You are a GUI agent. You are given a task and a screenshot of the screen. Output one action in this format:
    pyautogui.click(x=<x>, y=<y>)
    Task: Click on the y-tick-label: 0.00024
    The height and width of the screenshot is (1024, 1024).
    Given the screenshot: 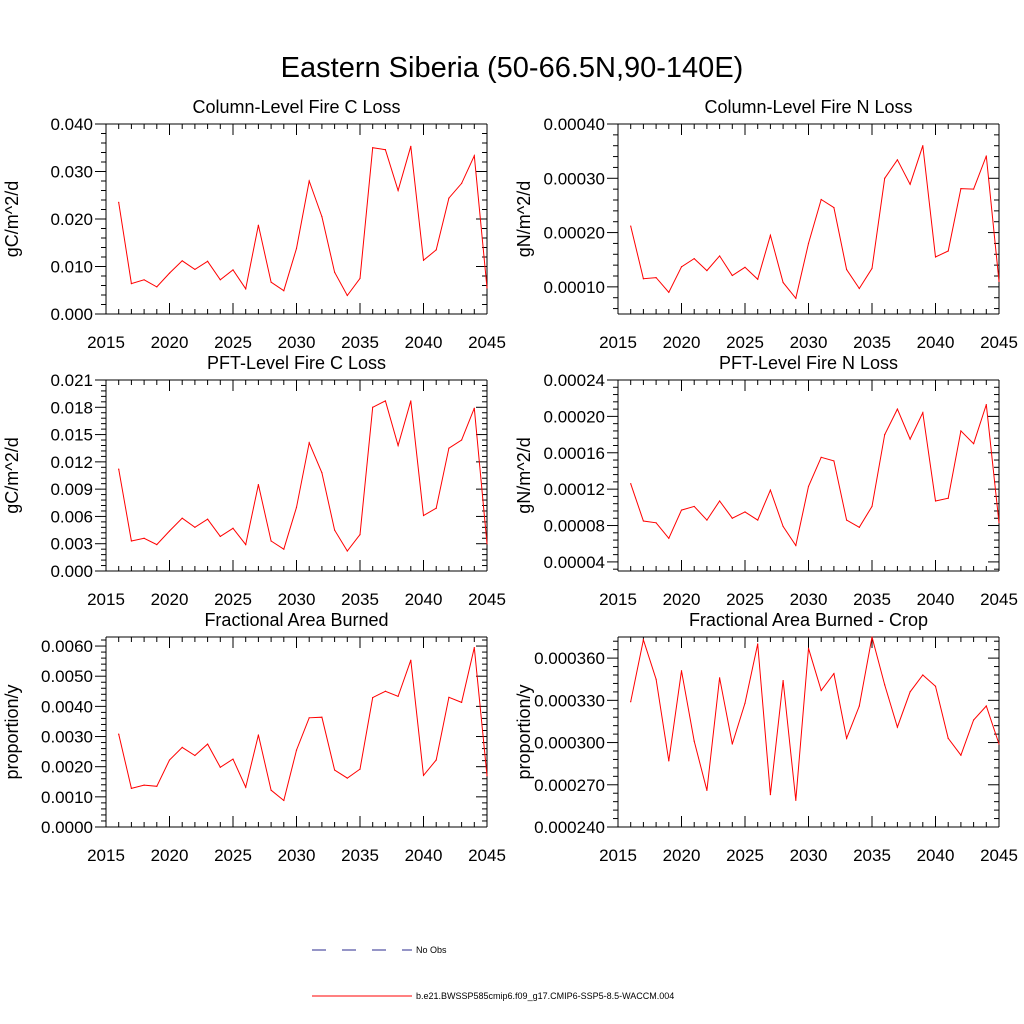 What is the action you would take?
    pyautogui.click(x=574, y=380)
    